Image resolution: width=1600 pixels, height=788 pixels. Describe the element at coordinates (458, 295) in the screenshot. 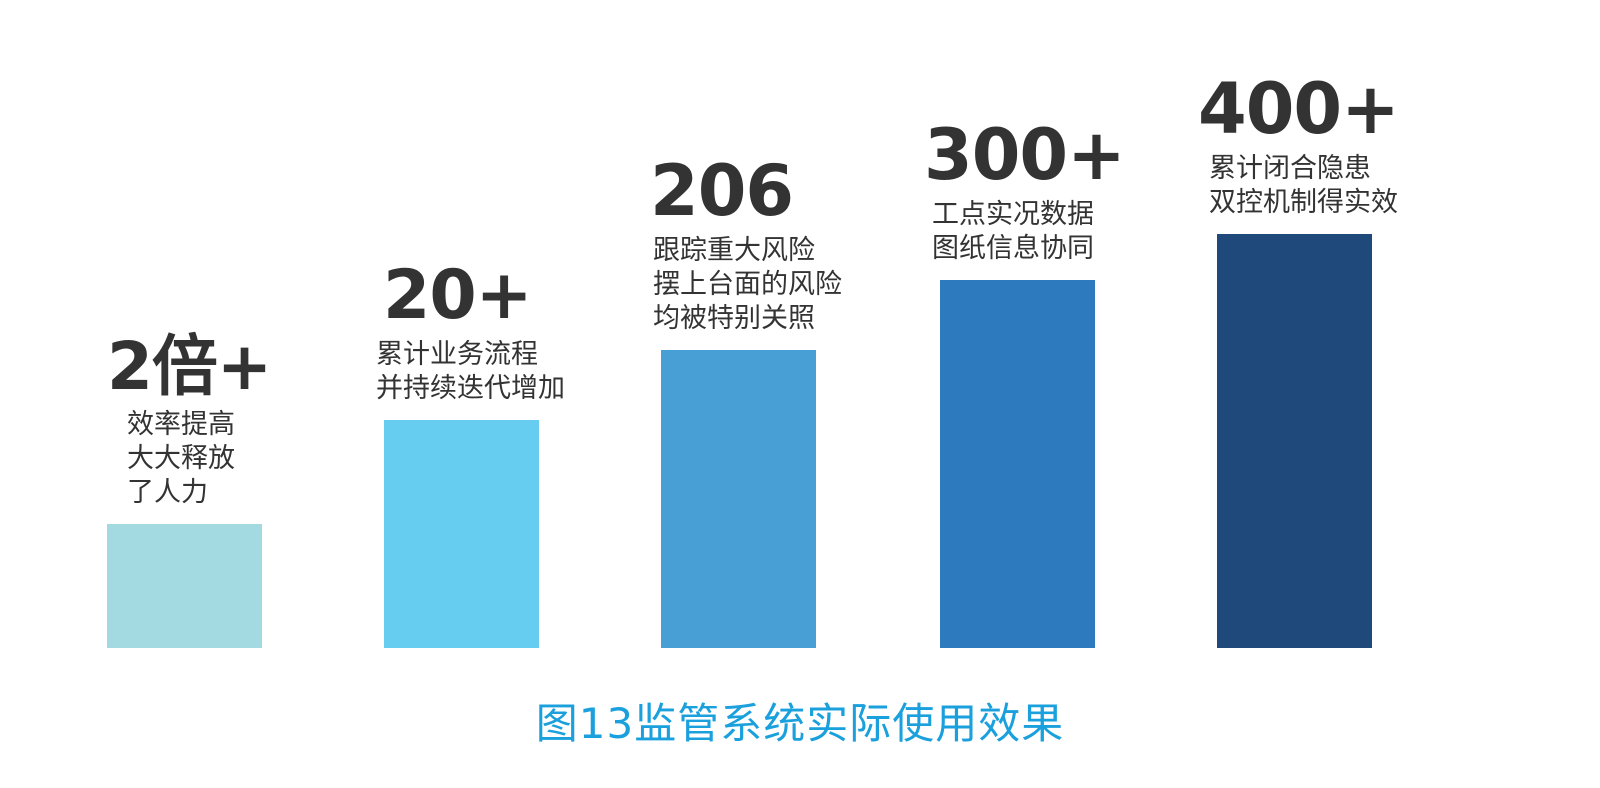

I see `value-label-2: 20+` at that location.